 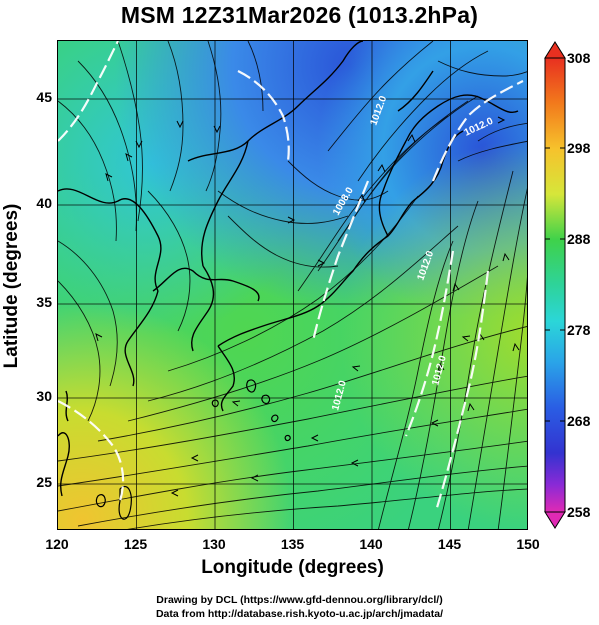 I want to click on y-tick-30: 30, so click(x=44, y=396).